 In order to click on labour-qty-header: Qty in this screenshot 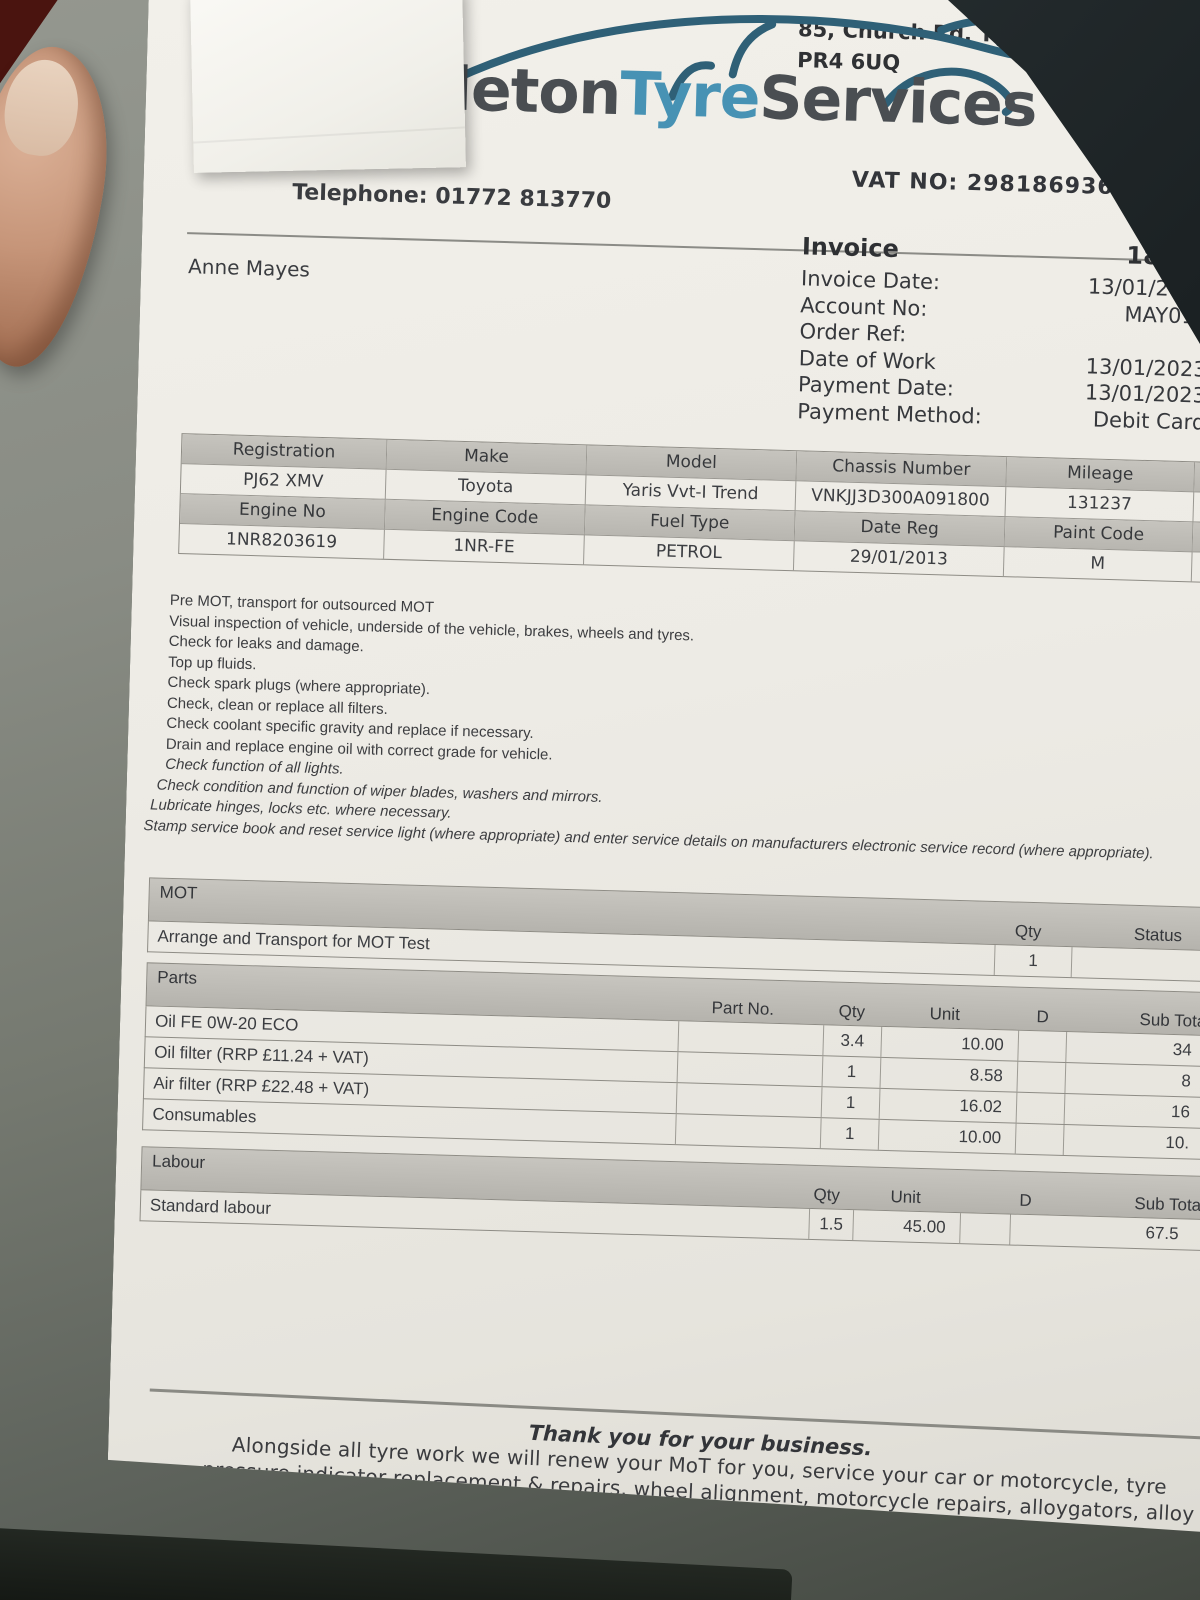, I will do `click(827, 1195)`.